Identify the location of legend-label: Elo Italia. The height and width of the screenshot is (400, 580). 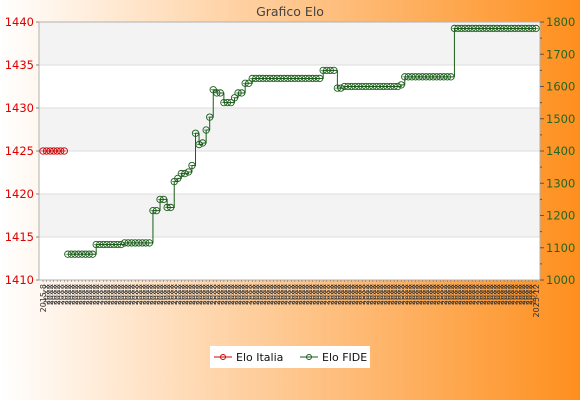
(259, 357).